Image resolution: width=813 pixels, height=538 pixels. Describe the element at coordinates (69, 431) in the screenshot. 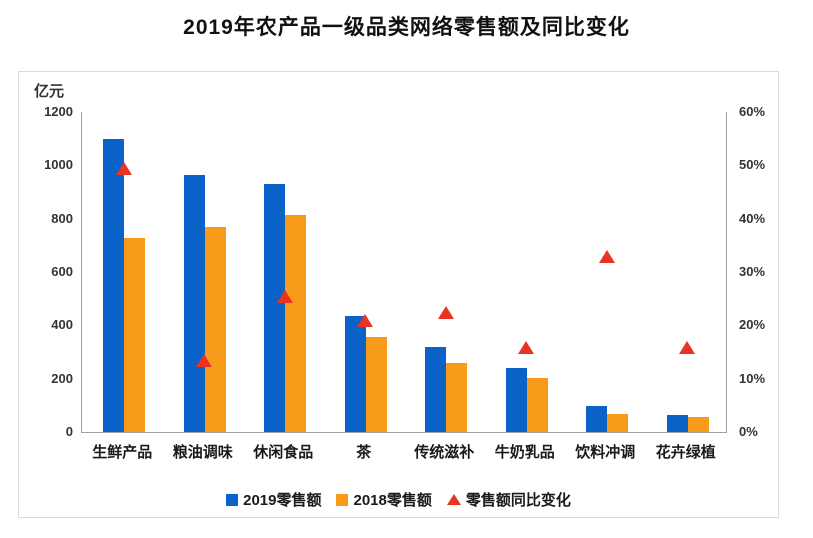

I see `left-axis-tick: 0` at that location.